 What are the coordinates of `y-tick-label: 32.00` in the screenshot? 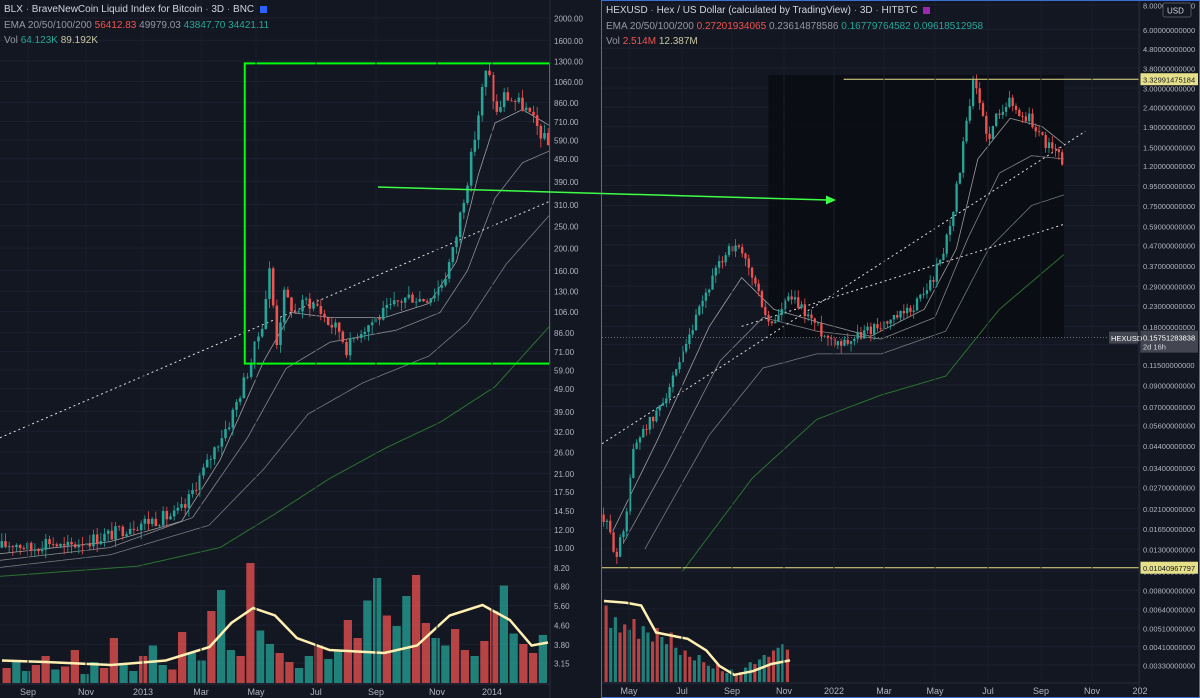 It's located at (564, 432).